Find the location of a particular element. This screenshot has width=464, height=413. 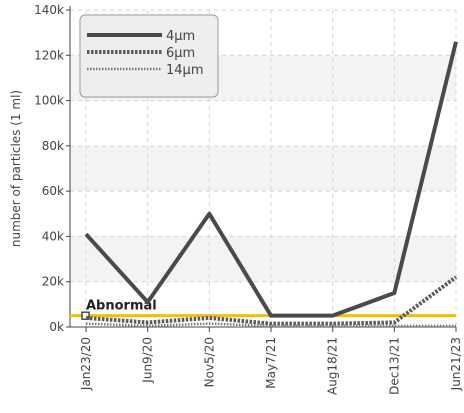

y-tick-label: 60k is located at coordinates (53, 191).